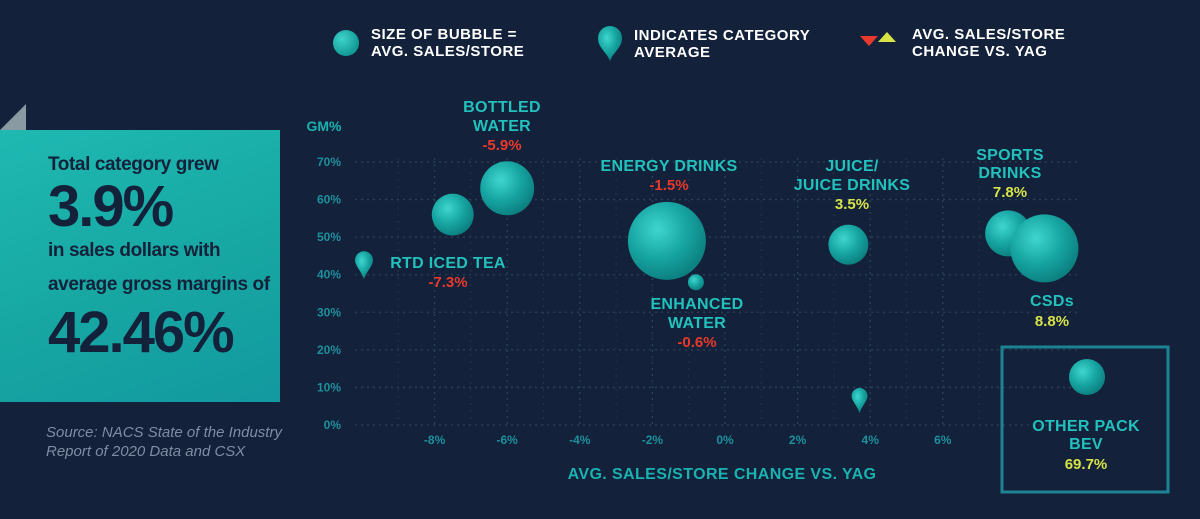 The image size is (1200, 519). I want to click on y-tick-label: 30%, so click(329, 312).